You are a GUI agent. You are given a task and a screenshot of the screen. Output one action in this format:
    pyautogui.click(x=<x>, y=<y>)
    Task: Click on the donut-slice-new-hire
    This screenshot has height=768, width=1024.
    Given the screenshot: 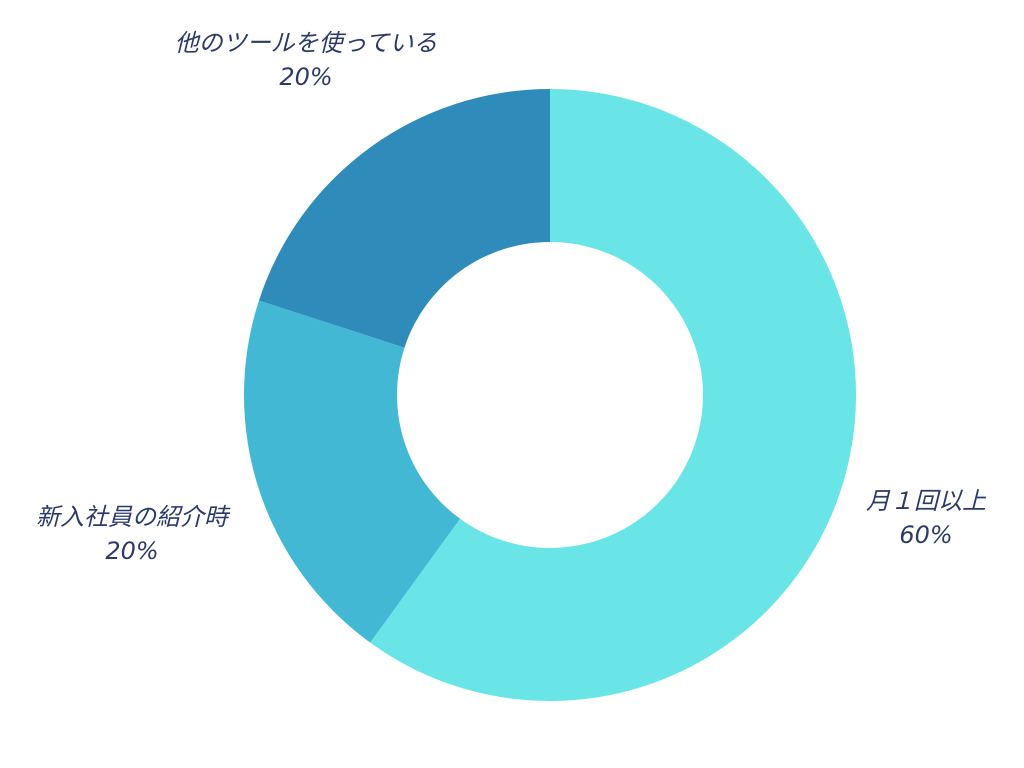 What is the action you would take?
    pyautogui.click(x=352, y=471)
    